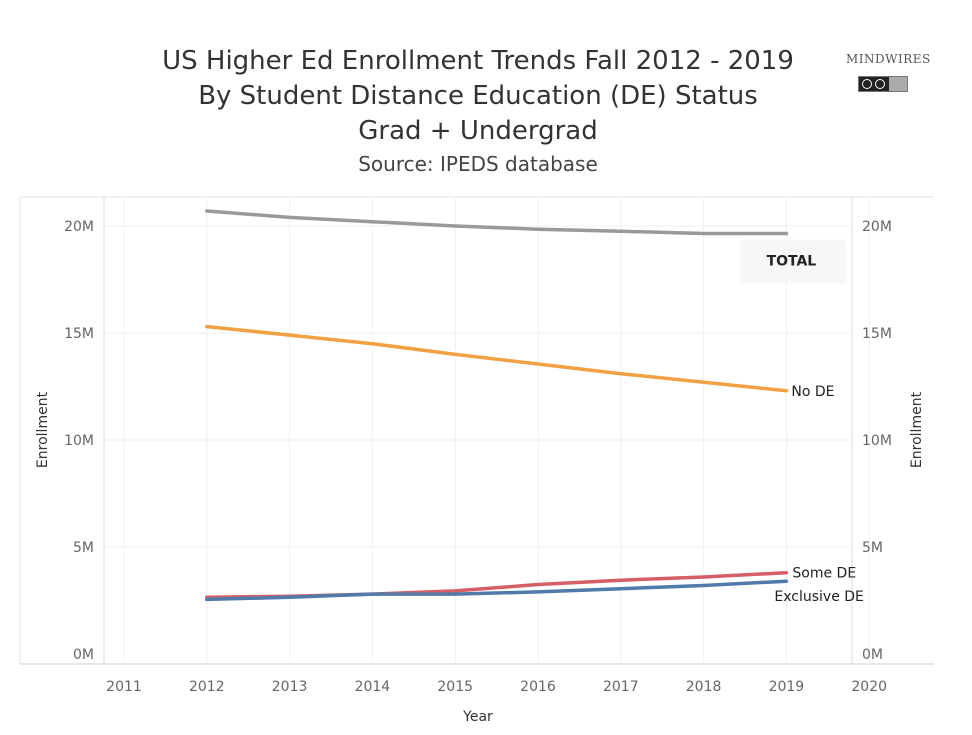 The width and height of the screenshot is (972, 735). Describe the element at coordinates (478, 164) in the screenshot. I see `chart-source: Source: IPEDS database` at that location.